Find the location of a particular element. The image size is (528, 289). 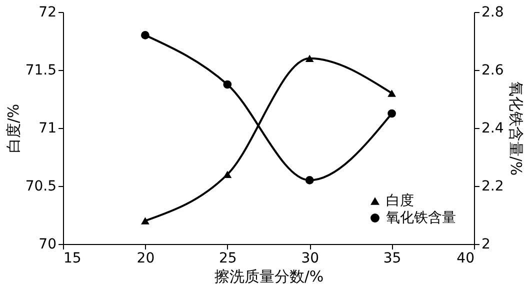

y-tick-label: 71.5 is located at coordinates (40, 70).